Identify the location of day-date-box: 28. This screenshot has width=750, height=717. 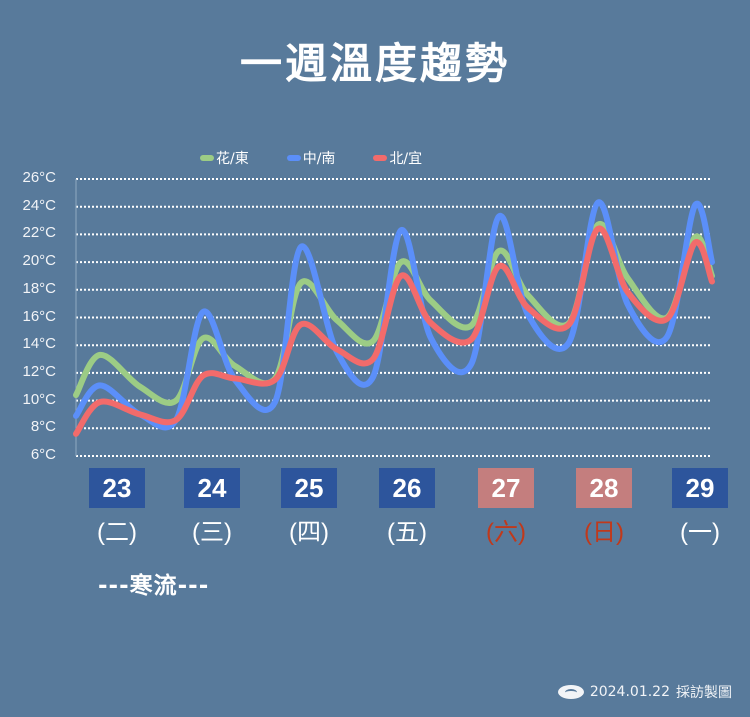
(604, 488).